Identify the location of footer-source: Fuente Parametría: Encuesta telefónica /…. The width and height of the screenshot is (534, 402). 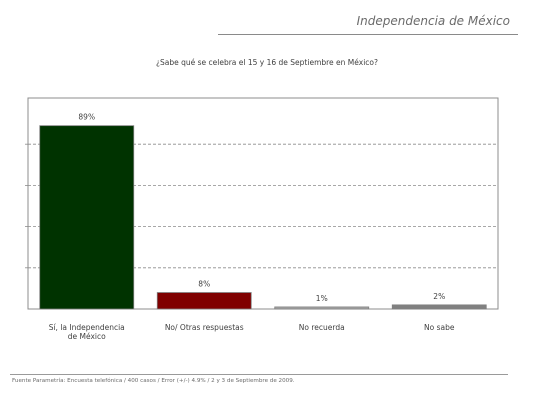
(153, 381).